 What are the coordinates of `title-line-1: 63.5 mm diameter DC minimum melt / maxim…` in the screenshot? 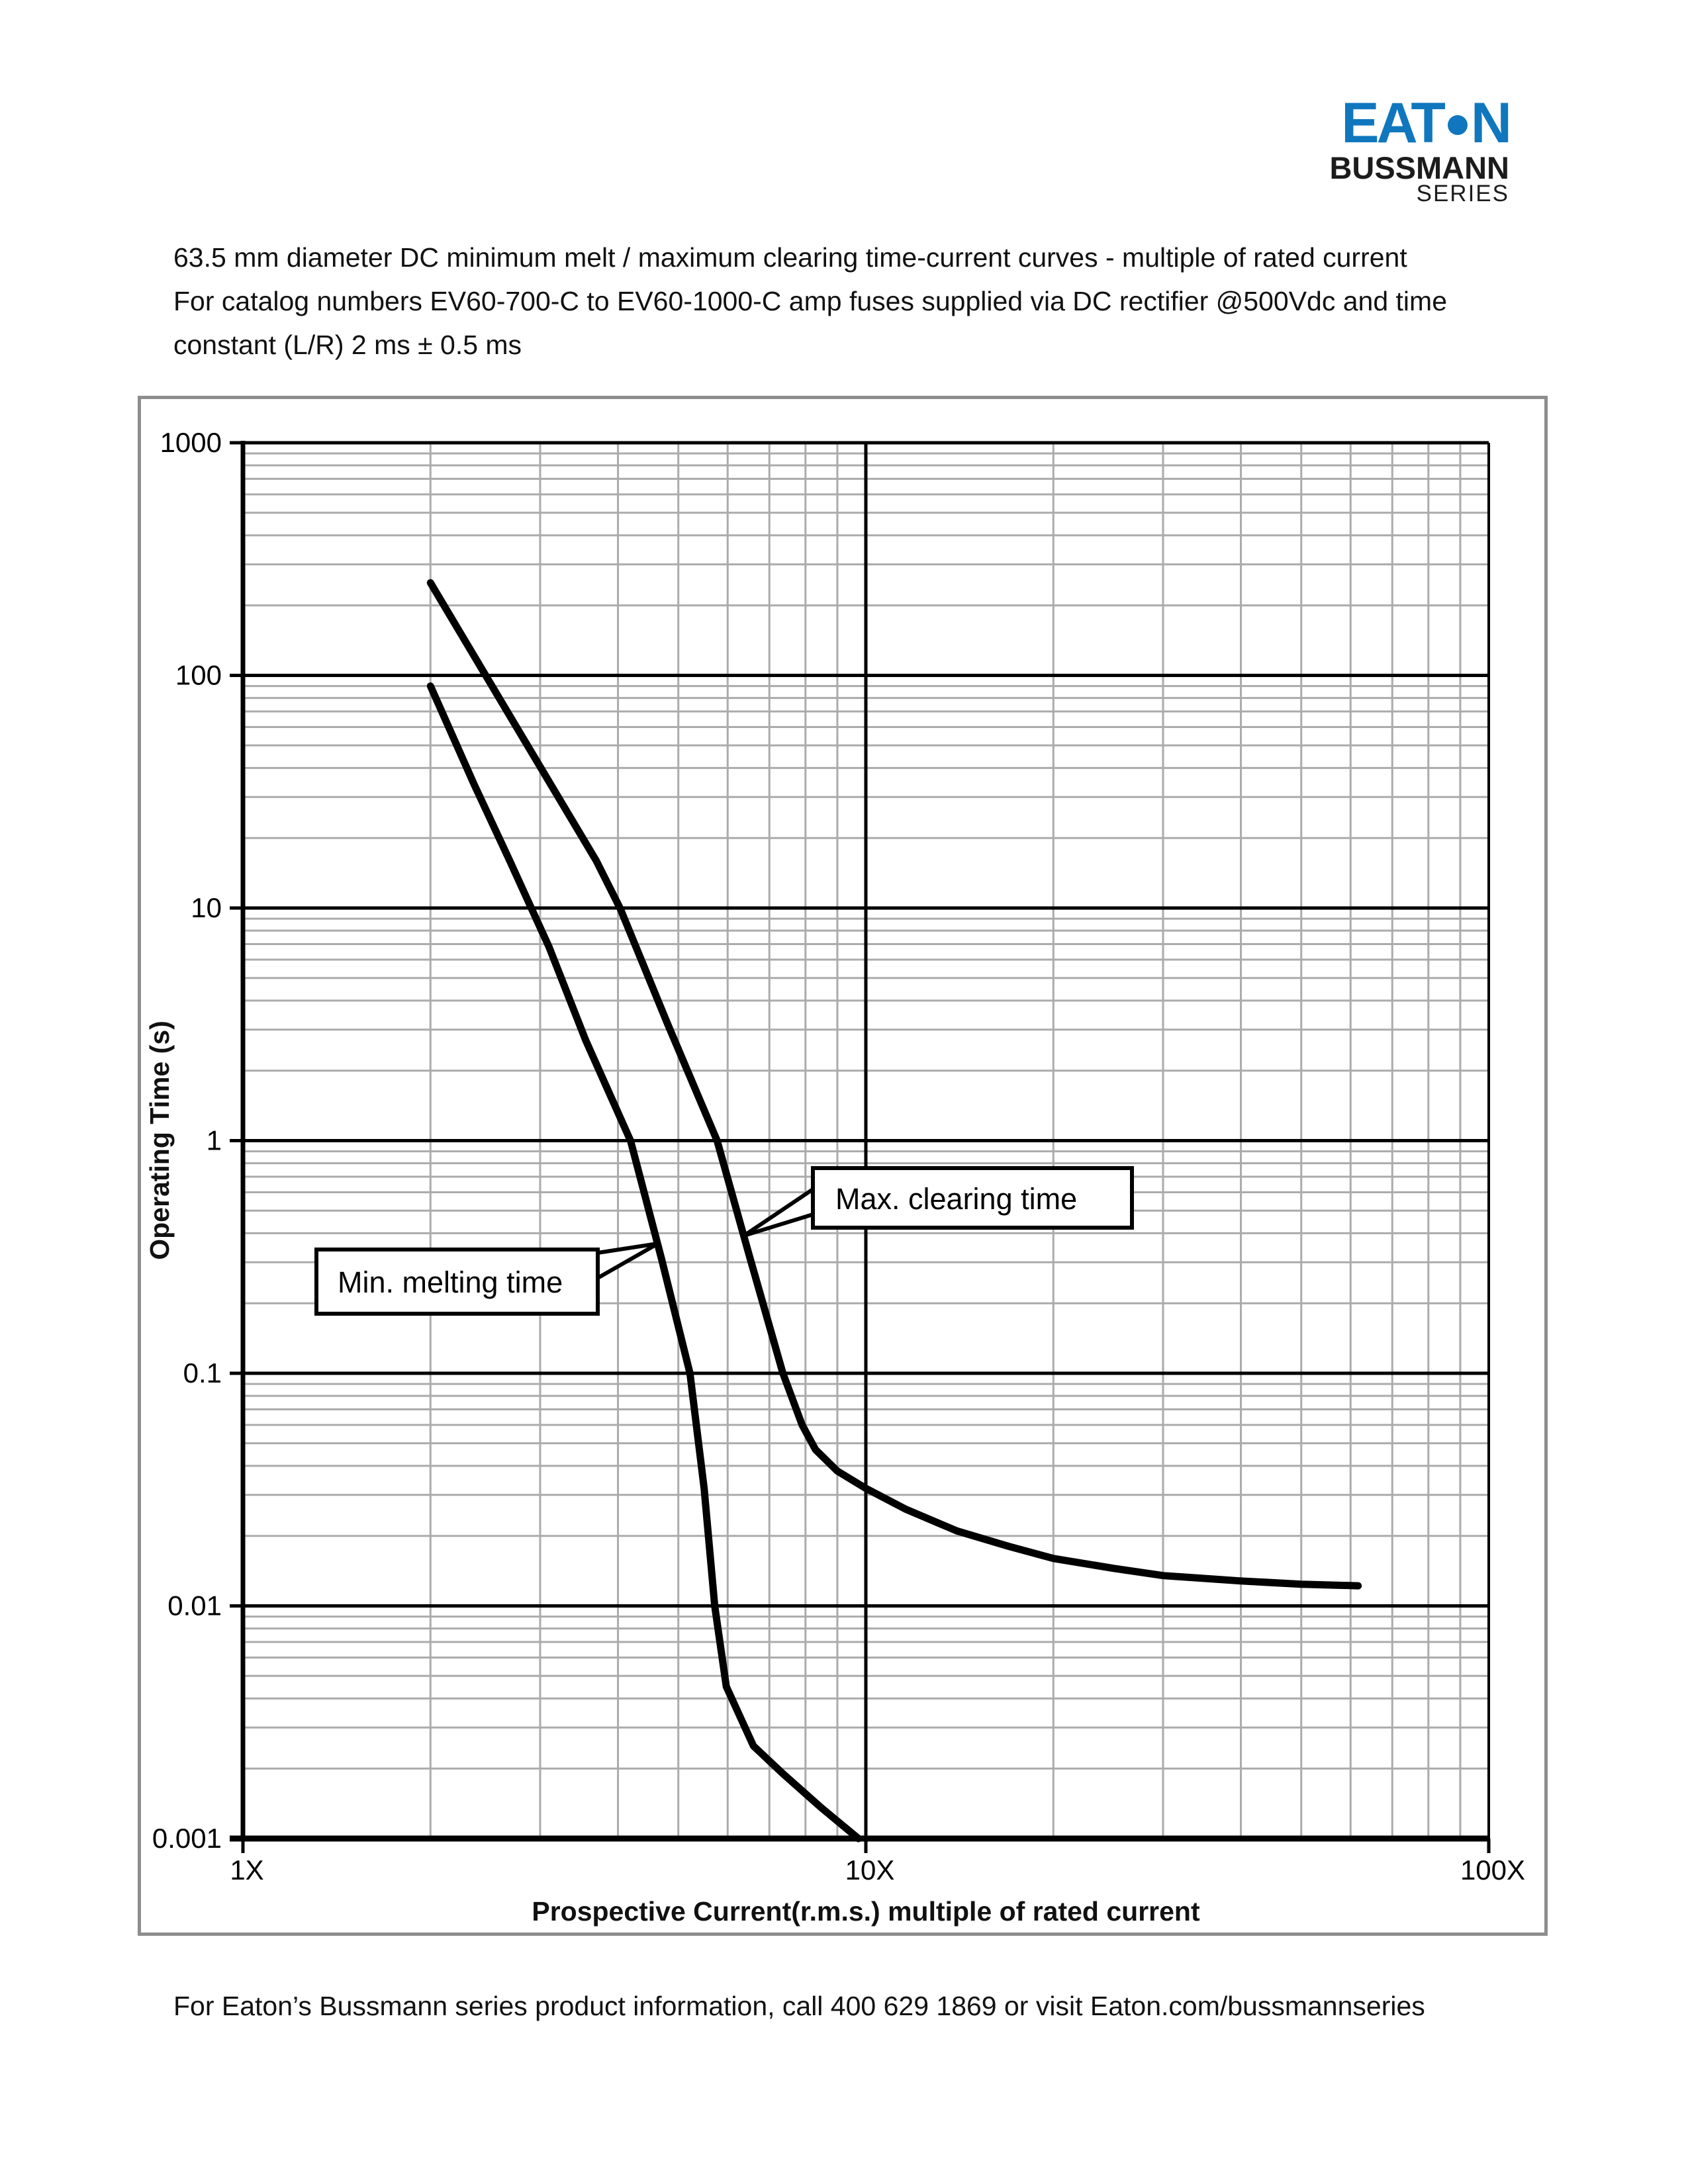 It's located at (790, 257).